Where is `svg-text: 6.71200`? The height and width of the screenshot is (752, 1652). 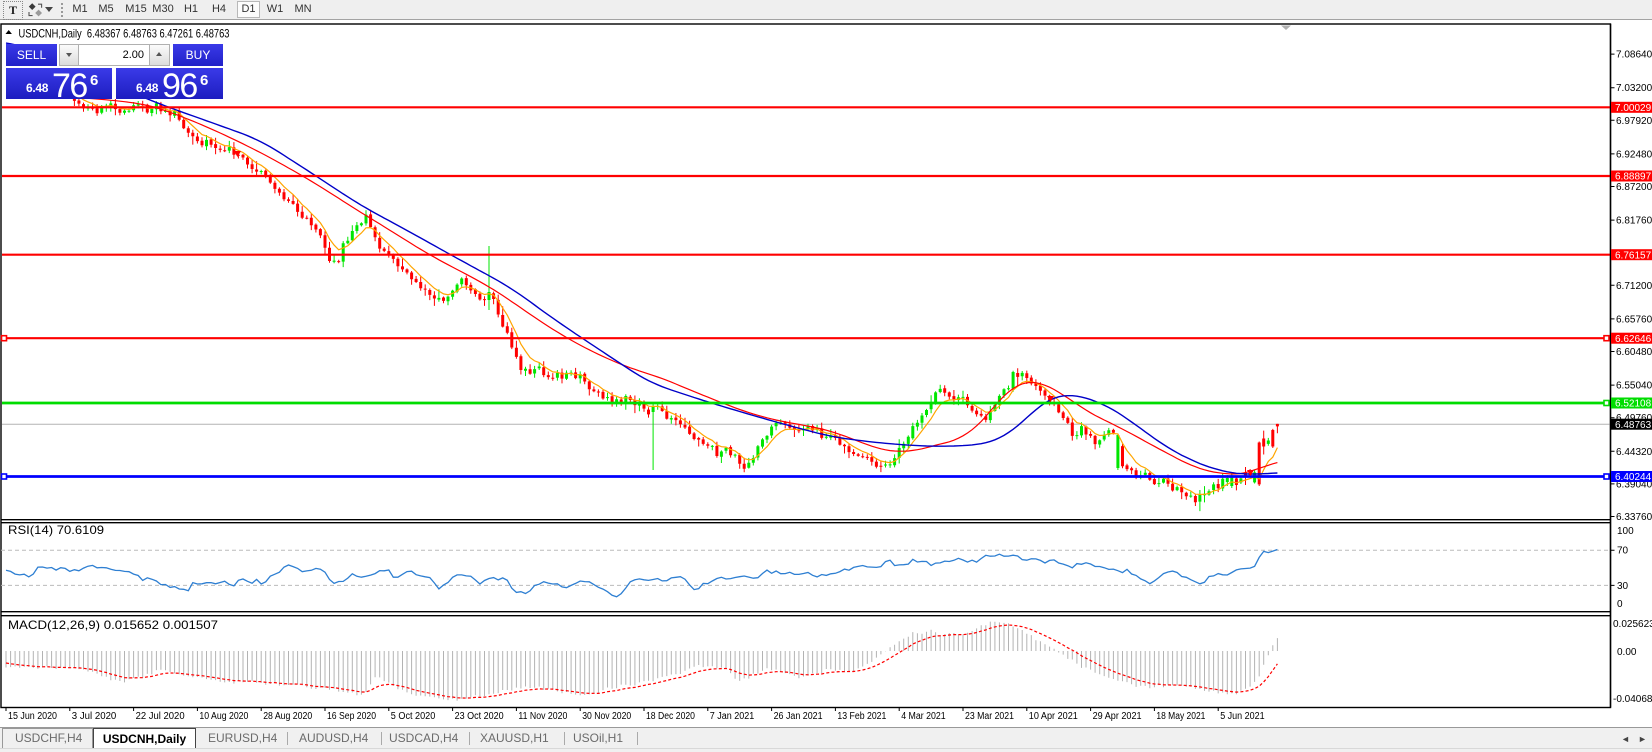
svg-text: 6.71200 is located at coordinates (1634, 286).